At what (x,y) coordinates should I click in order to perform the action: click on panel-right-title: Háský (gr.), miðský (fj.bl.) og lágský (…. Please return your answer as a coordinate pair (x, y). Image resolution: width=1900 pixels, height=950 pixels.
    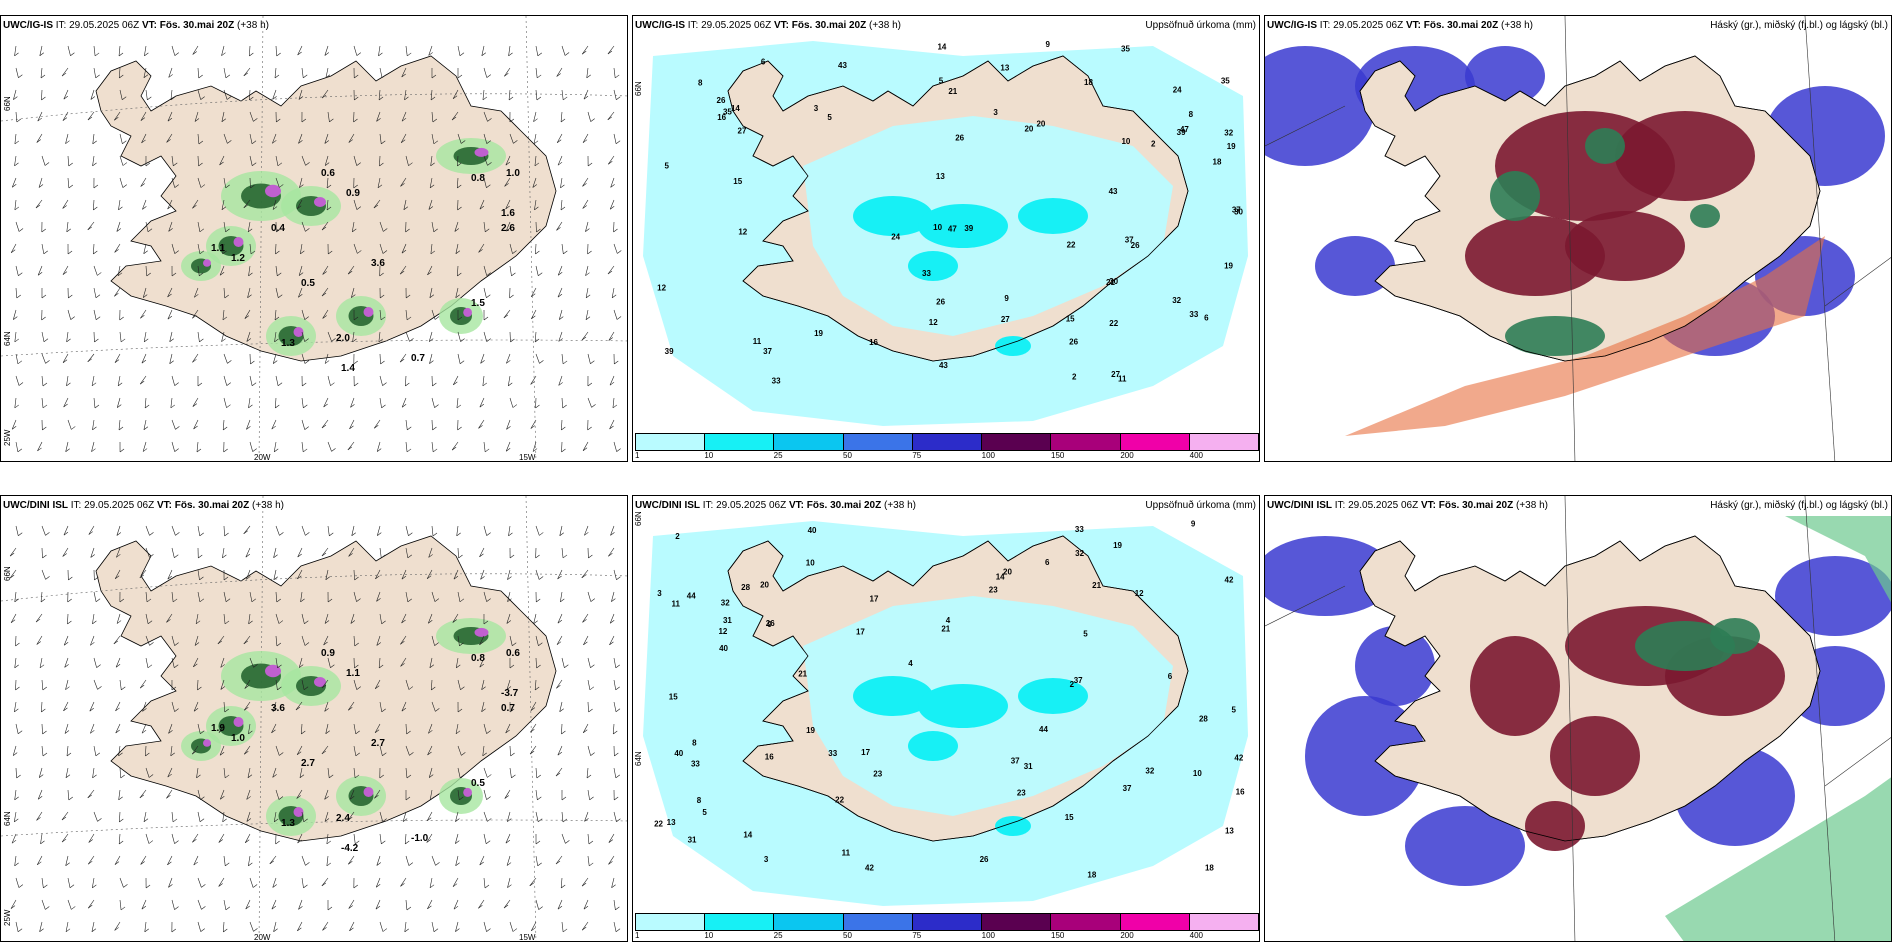
    Looking at the image, I should click on (1799, 505).